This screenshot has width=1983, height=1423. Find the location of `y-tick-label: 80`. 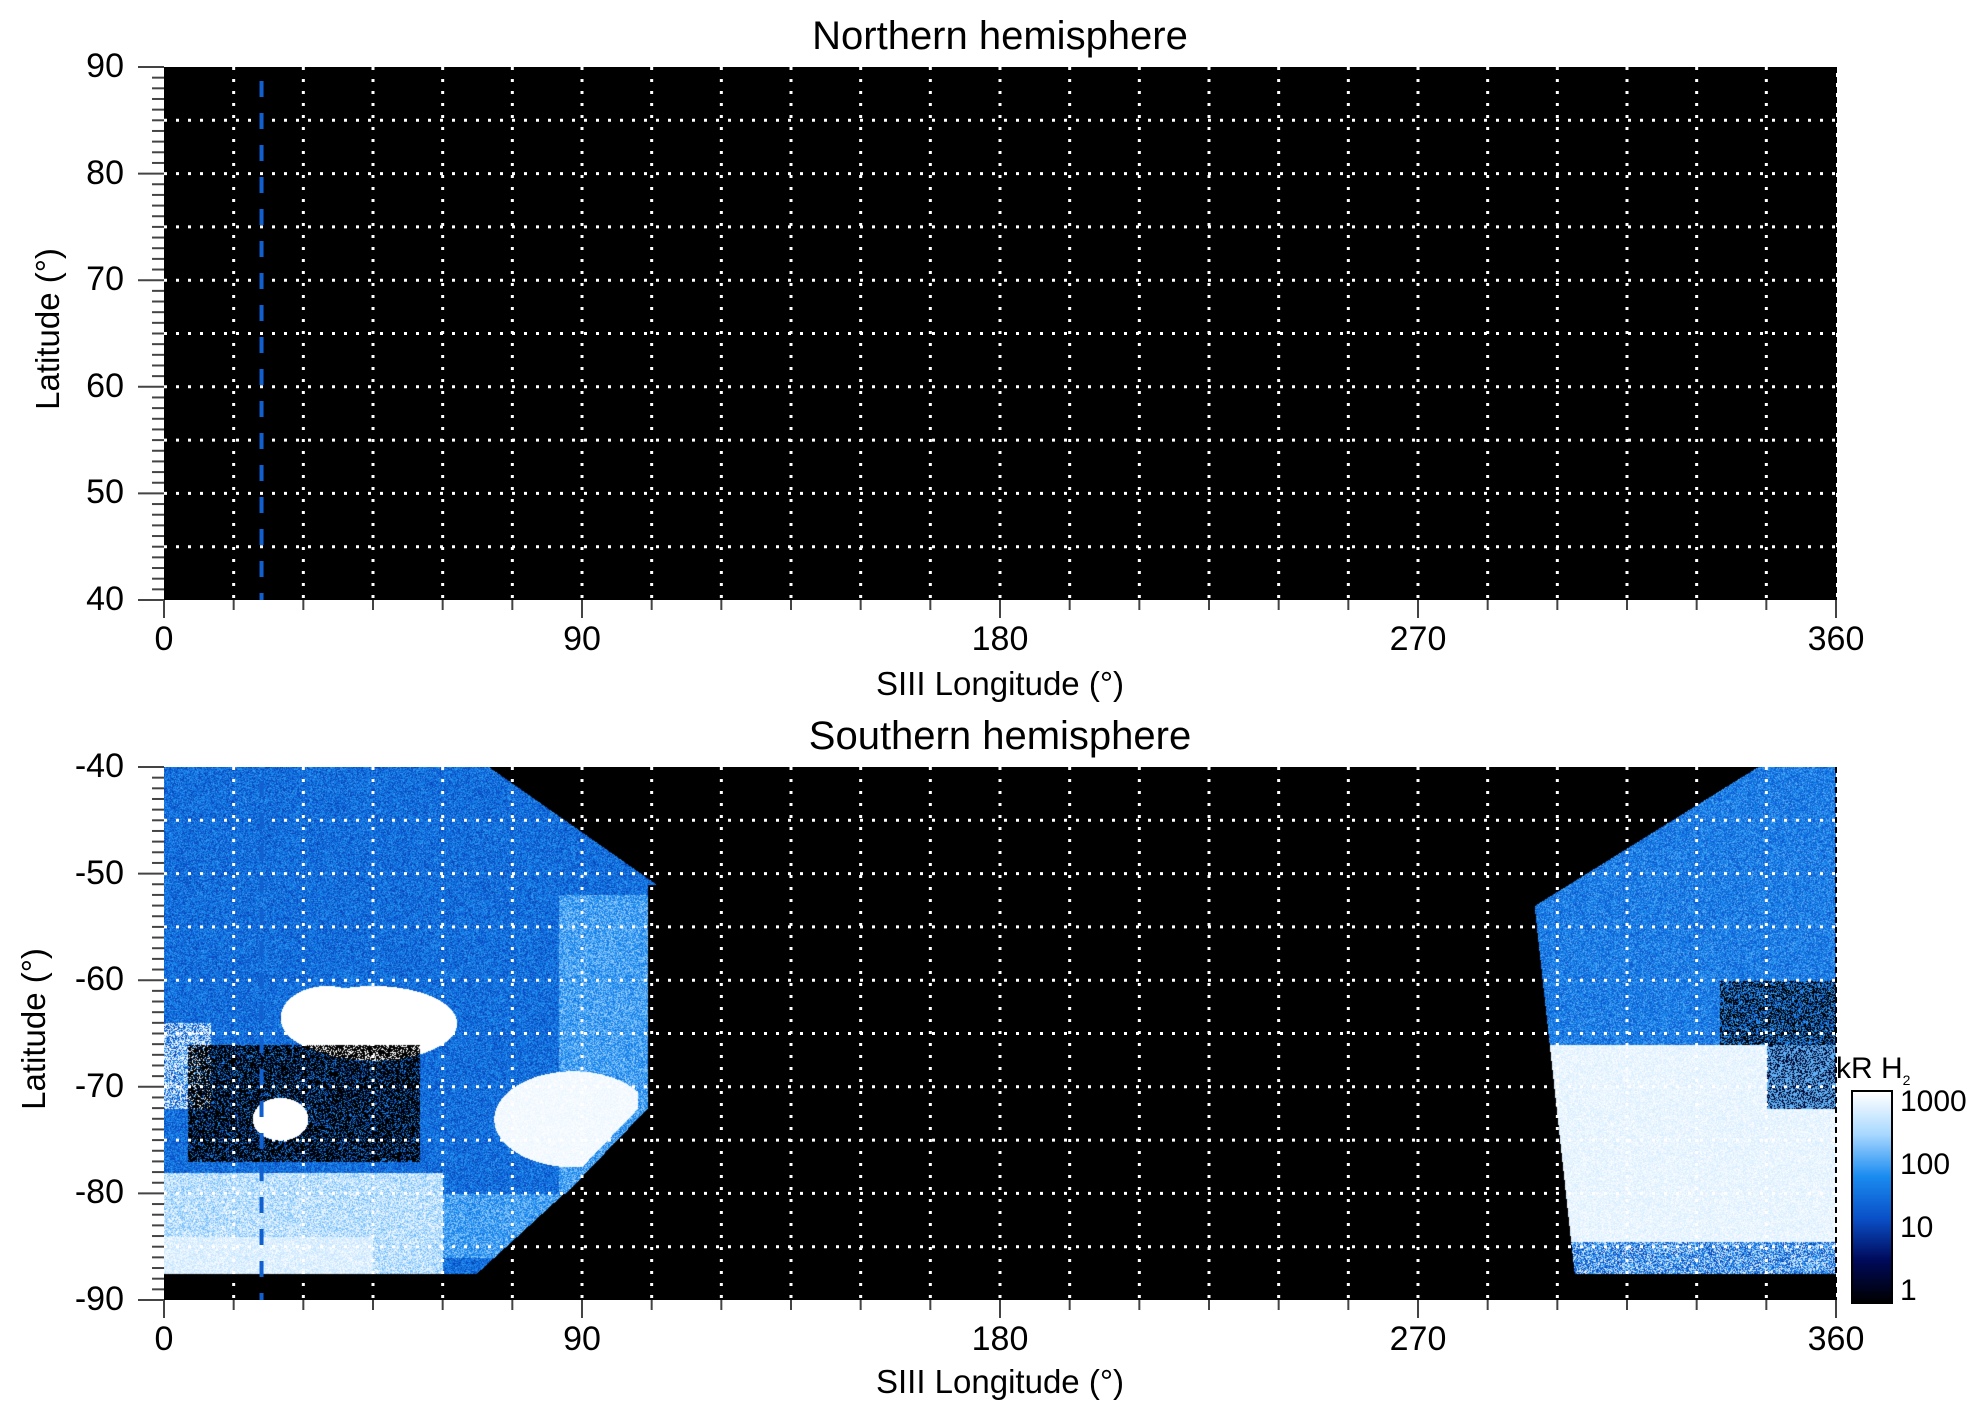

y-tick-label: 80 is located at coordinates (105, 172).